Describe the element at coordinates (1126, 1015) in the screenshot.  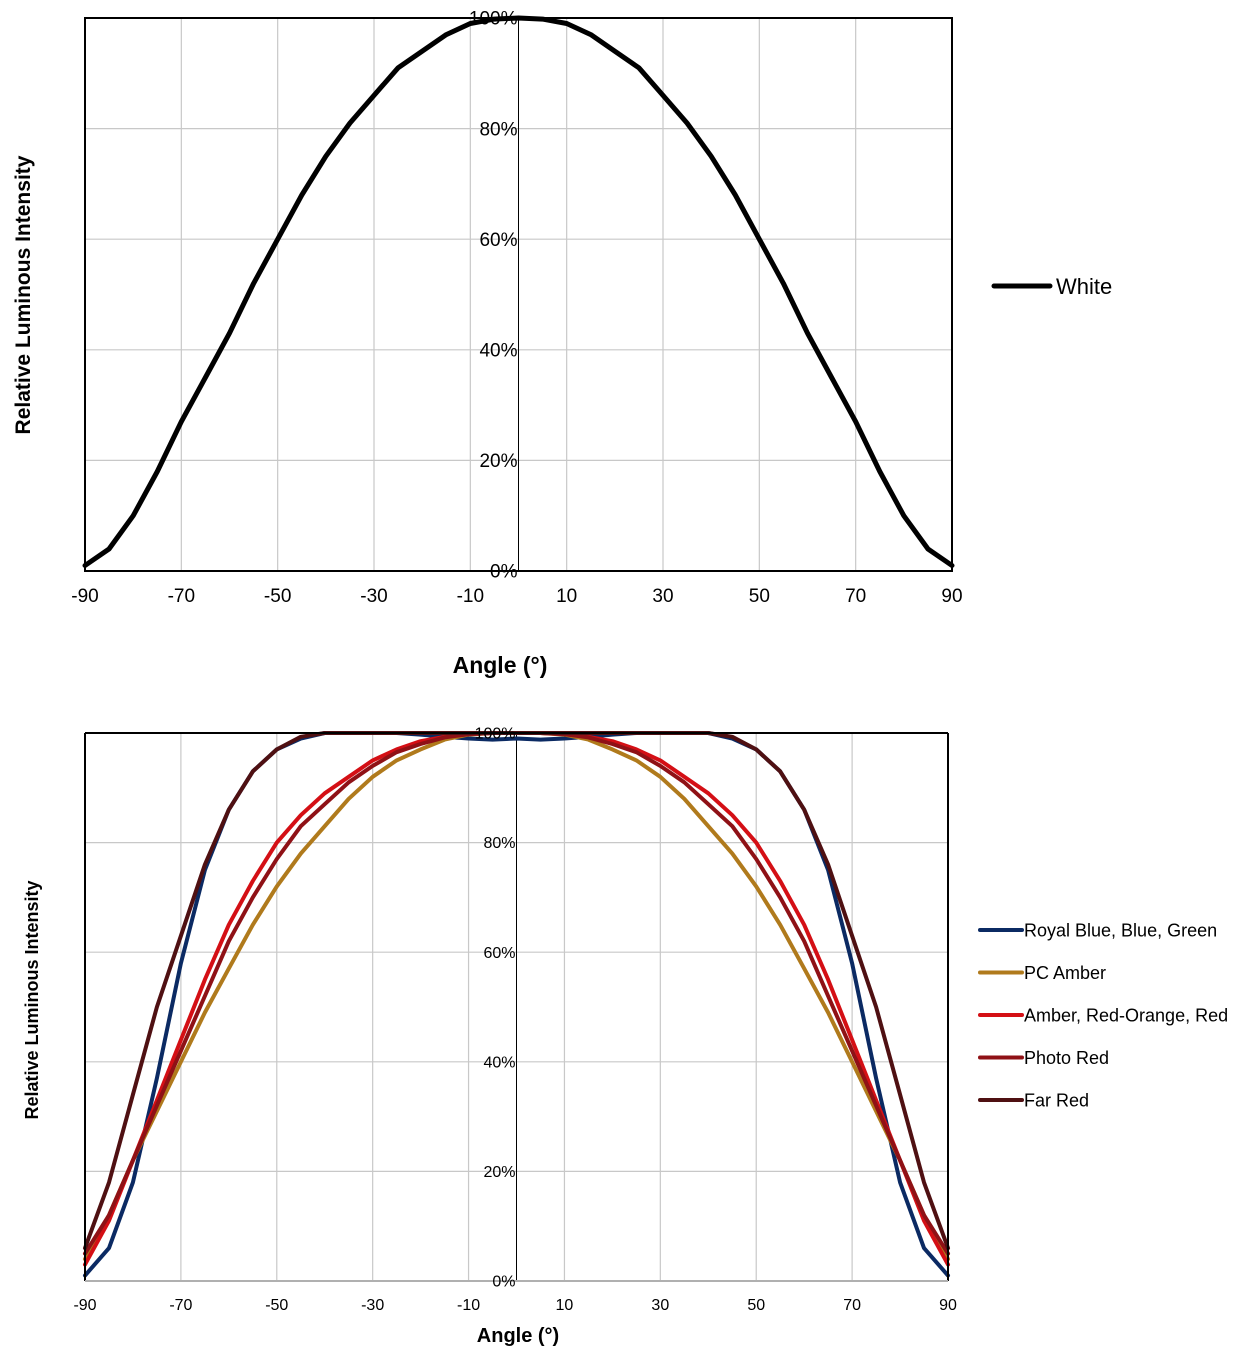
I see `legend-label: Amber, Red-Orange, Red` at that location.